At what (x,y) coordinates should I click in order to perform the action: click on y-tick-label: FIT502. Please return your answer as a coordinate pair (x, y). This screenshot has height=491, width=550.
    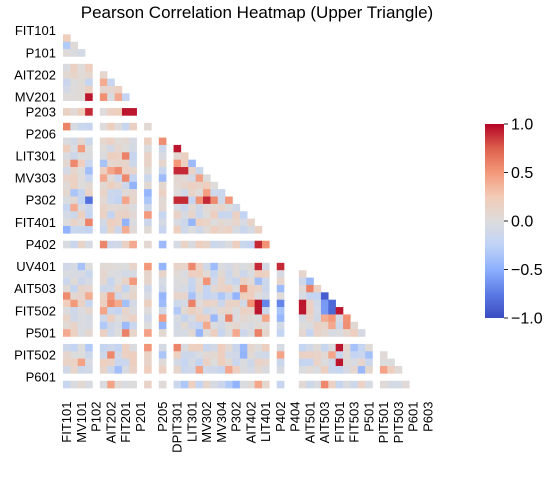
    Looking at the image, I should click on (35, 310).